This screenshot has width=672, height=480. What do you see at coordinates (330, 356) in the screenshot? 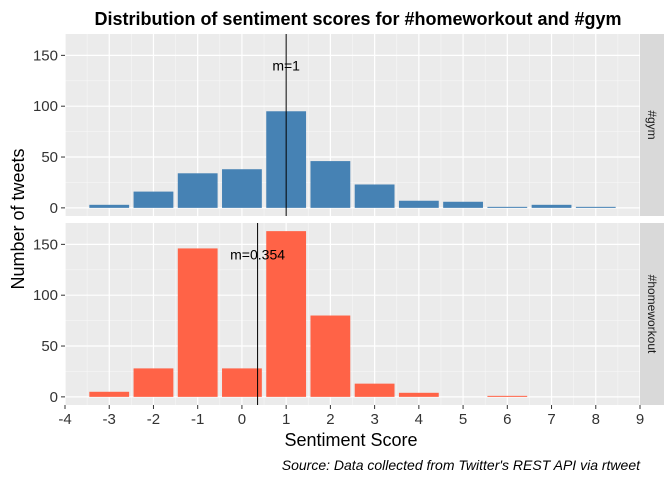
I see `bar-homeworkout-x2` at bounding box center [330, 356].